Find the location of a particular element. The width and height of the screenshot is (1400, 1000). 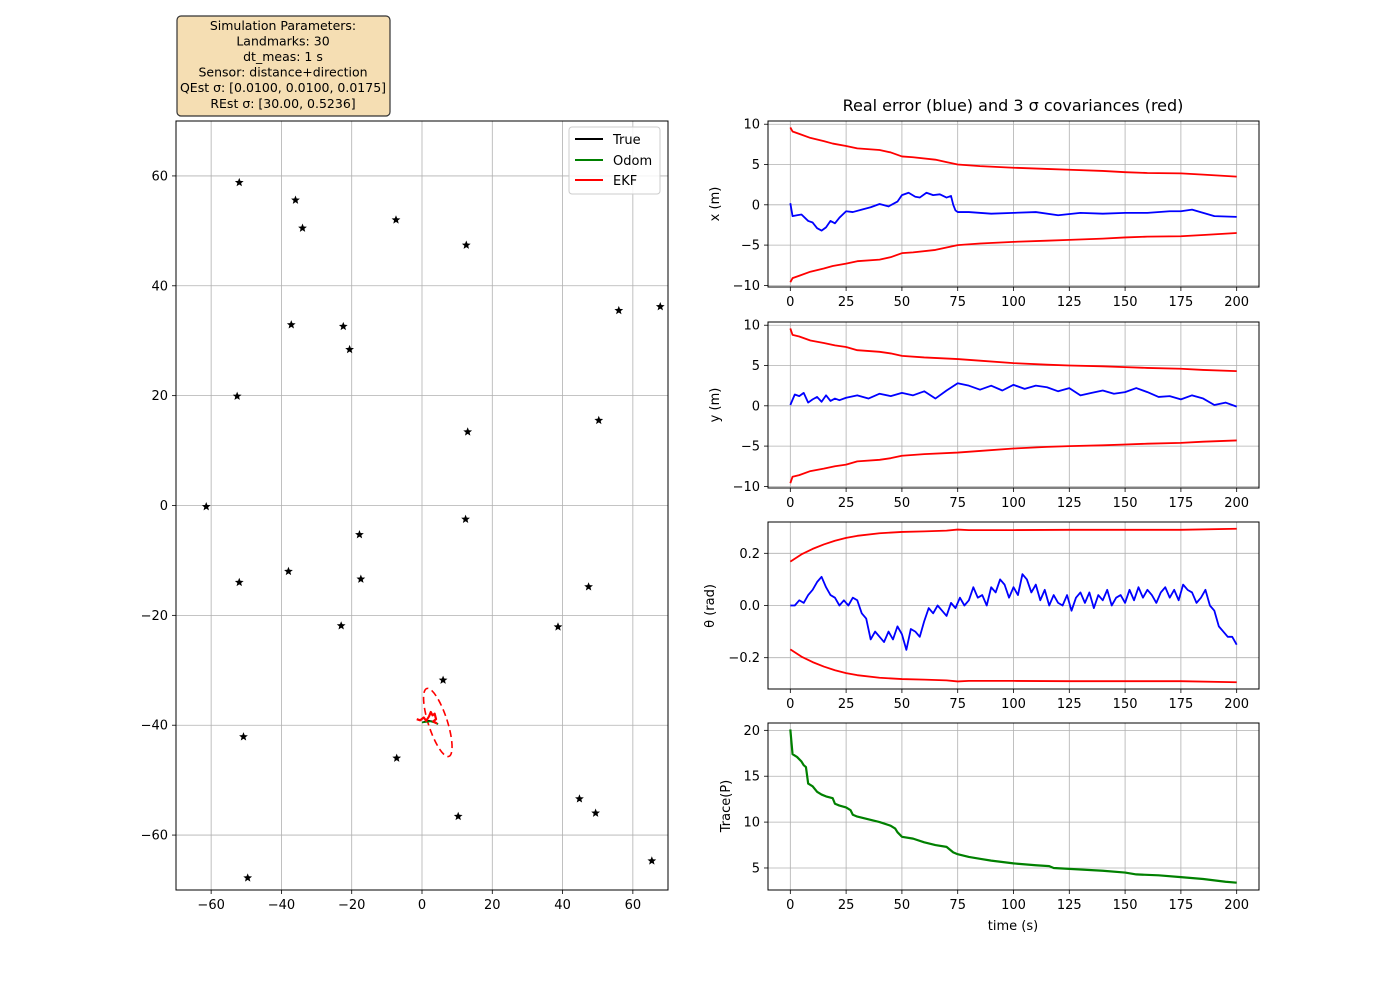

map-xtick-label-1: −40 is located at coordinates (281, 905).